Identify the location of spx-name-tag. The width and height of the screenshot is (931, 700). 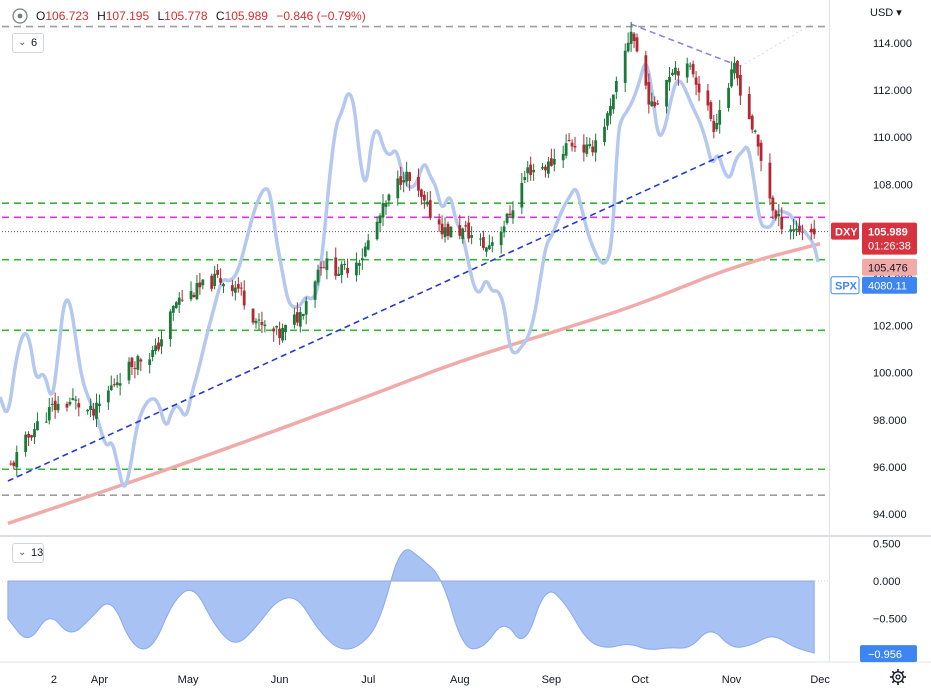
(845, 285).